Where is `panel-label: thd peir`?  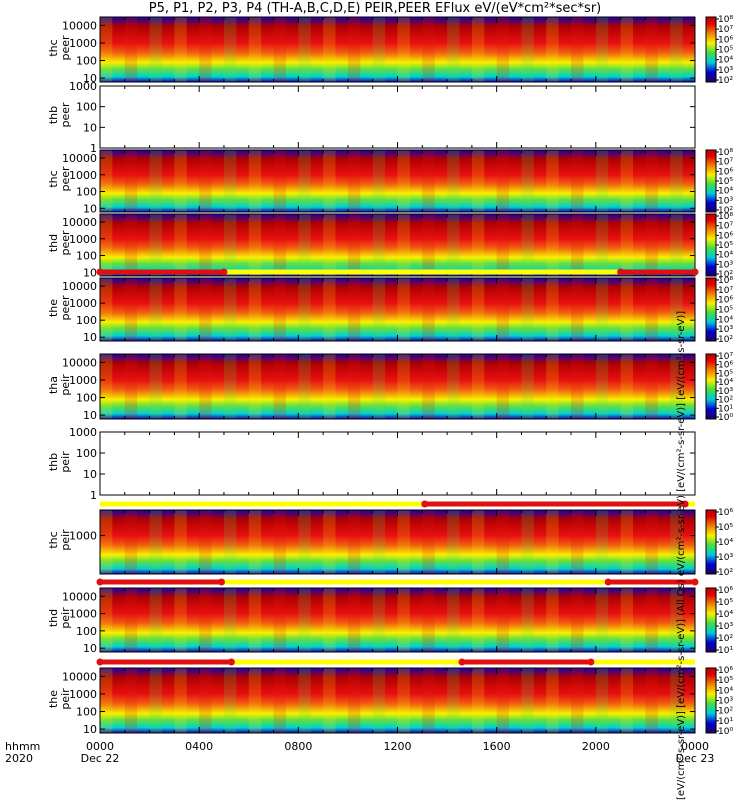 panel-label: thd peir is located at coordinates (59, 618).